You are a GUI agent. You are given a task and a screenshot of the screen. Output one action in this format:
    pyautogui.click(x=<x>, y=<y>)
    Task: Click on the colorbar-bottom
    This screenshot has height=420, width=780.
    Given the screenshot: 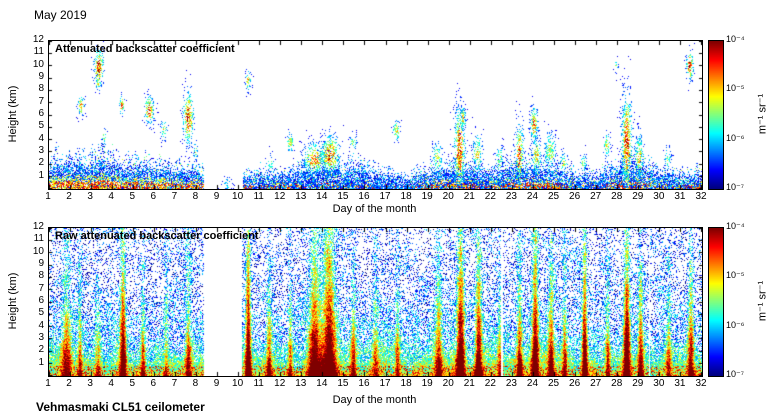 What is the action you would take?
    pyautogui.click(x=716, y=302)
    